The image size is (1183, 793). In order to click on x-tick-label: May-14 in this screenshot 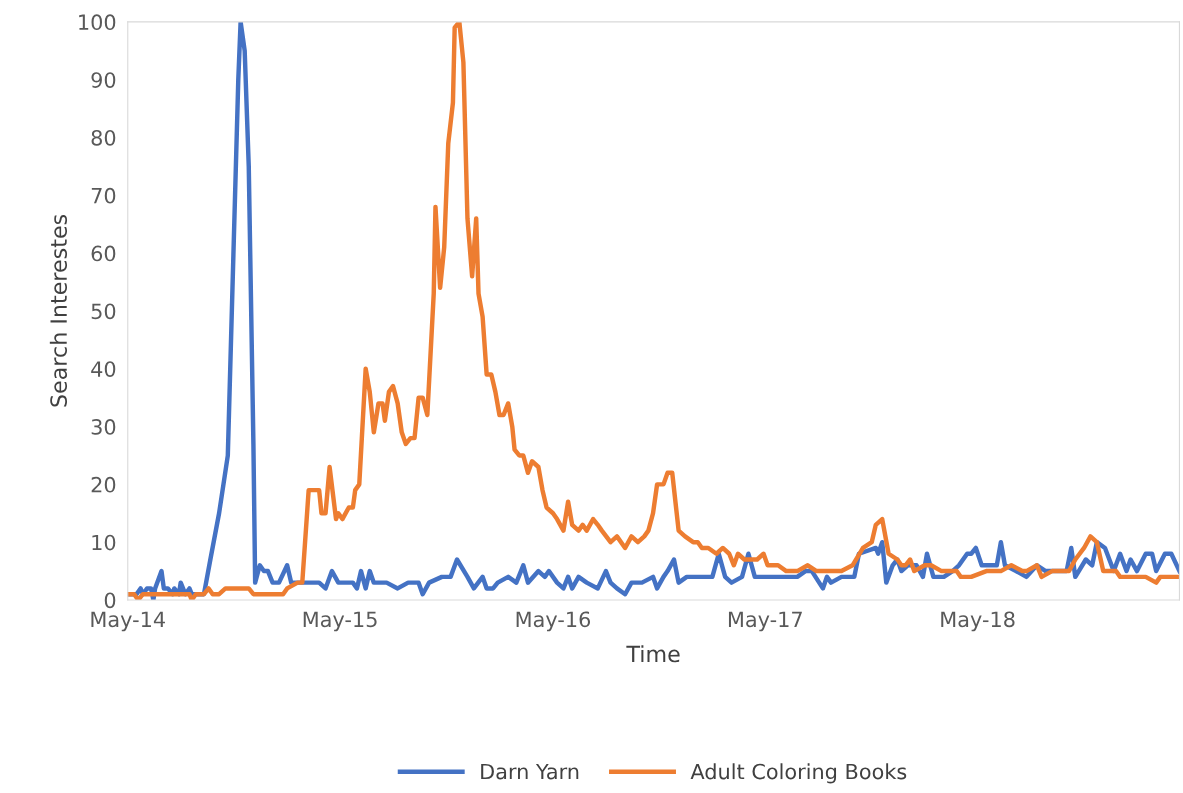, I will do `click(128, 621)`.